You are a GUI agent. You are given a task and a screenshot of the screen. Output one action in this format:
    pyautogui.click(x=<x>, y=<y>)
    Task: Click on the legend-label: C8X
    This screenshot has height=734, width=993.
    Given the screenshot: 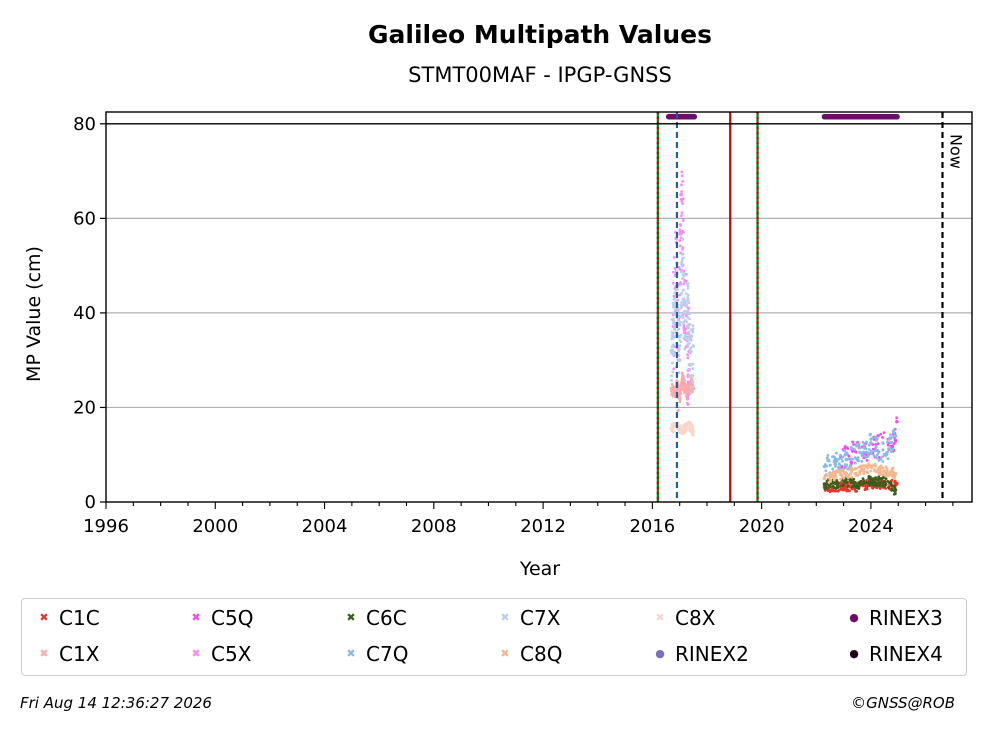 What is the action you would take?
    pyautogui.click(x=695, y=618)
    